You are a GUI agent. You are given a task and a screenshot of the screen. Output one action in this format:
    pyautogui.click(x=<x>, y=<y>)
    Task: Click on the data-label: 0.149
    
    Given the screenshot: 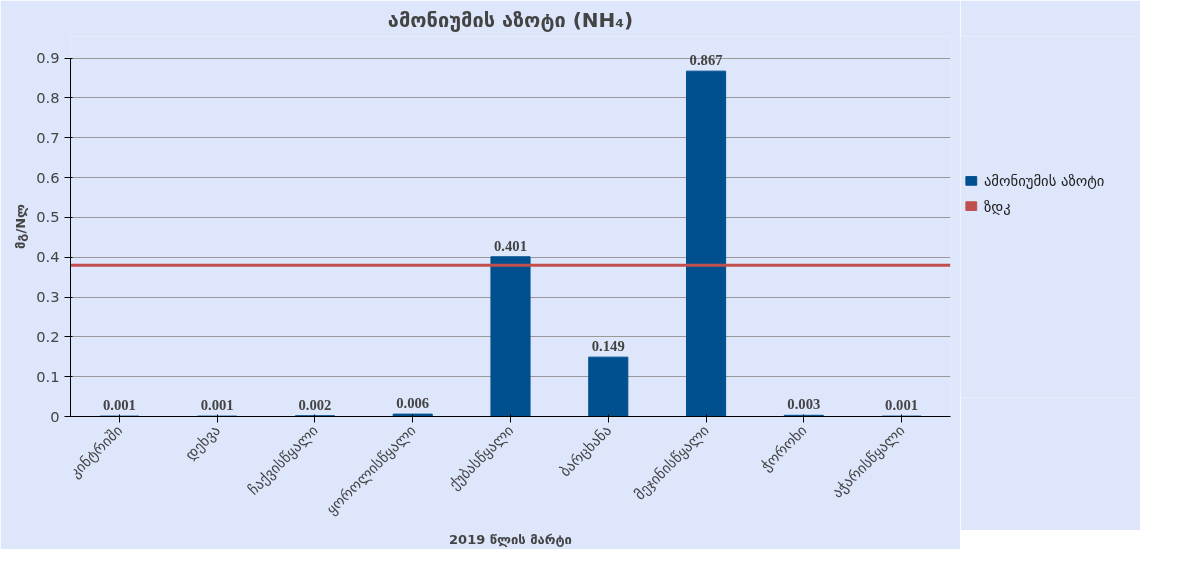 What is the action you would take?
    pyautogui.click(x=608, y=346)
    